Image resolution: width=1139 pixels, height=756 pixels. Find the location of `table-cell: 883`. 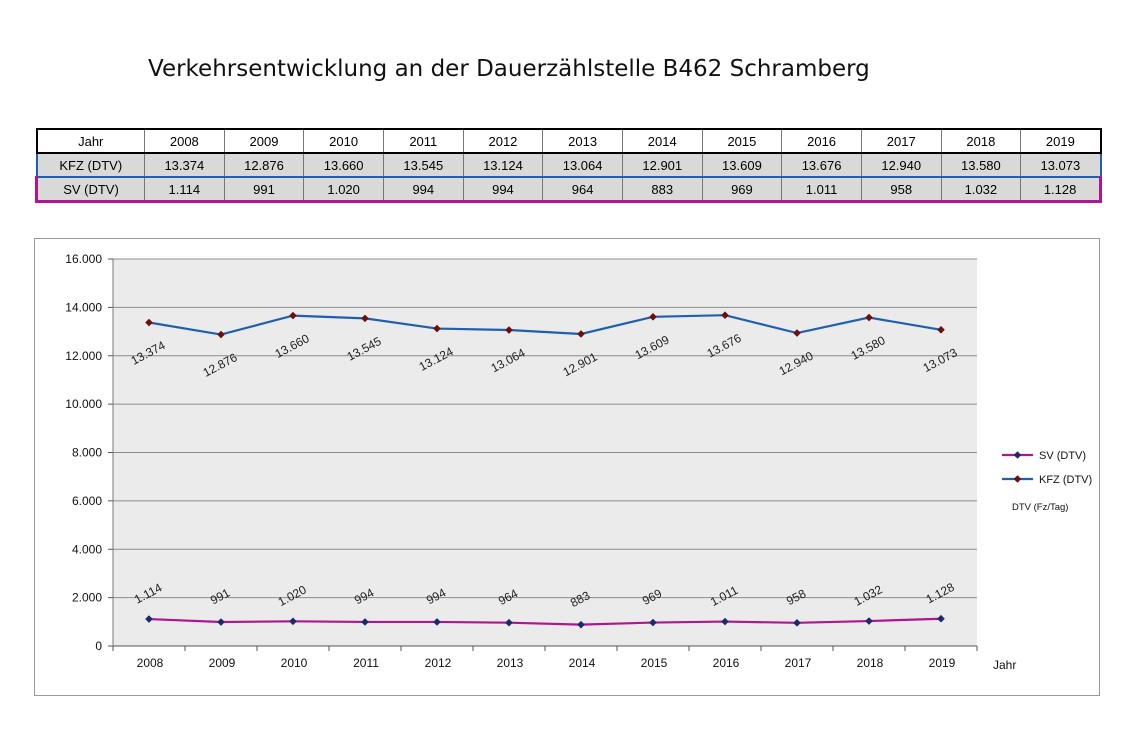

table-cell: 883 is located at coordinates (662, 189).